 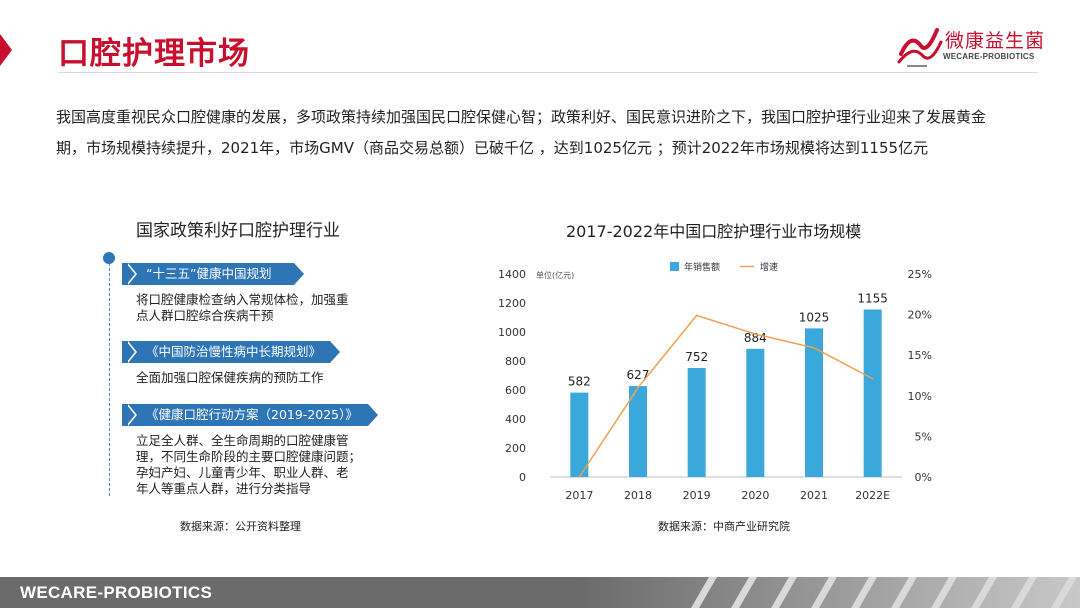 I want to click on y-right-tick-label: 15%, so click(x=920, y=355).